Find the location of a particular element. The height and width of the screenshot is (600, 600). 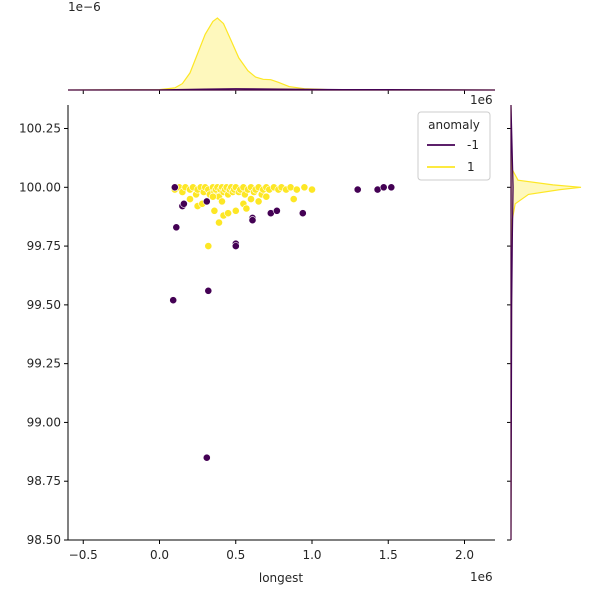

x-tick-label: −0.5 is located at coordinates (83, 555).